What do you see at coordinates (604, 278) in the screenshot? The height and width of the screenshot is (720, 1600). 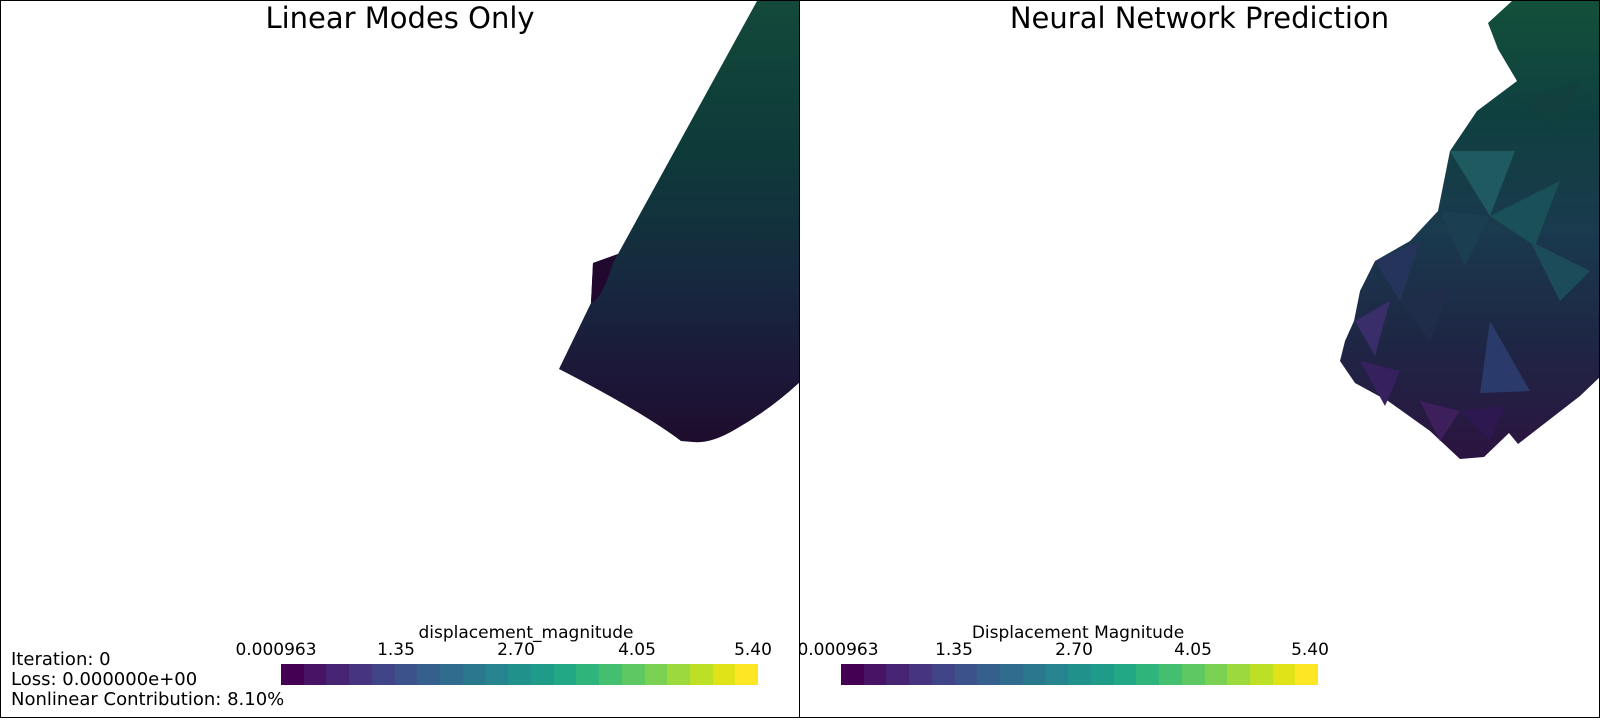 I see `mesh-edge-shading` at bounding box center [604, 278].